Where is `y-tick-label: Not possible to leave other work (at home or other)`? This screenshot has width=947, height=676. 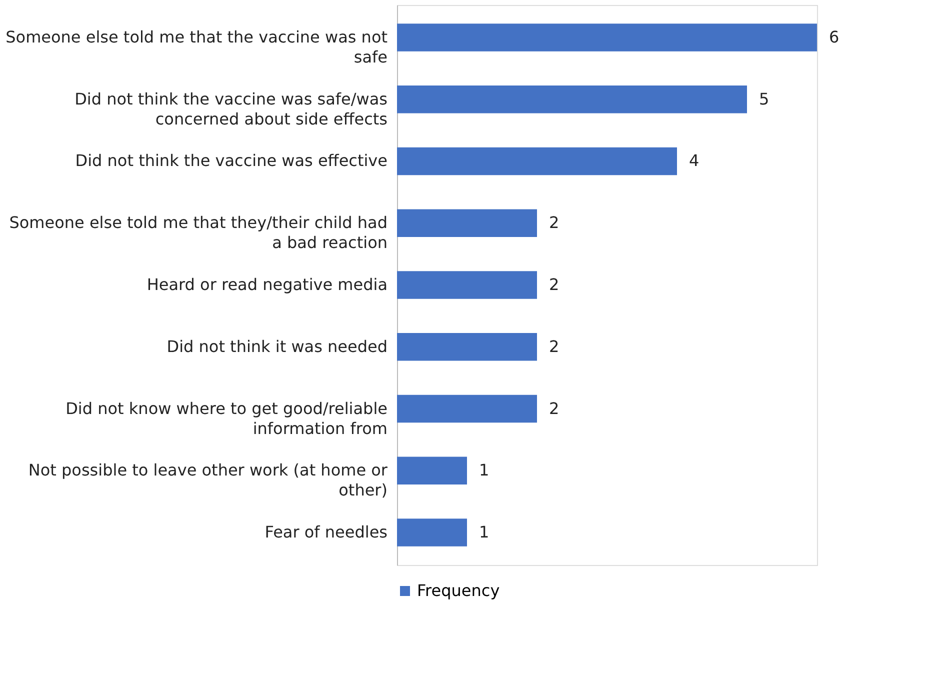
y-tick-label: Not possible to leave other work (at home or other) is located at coordinates (208, 480).